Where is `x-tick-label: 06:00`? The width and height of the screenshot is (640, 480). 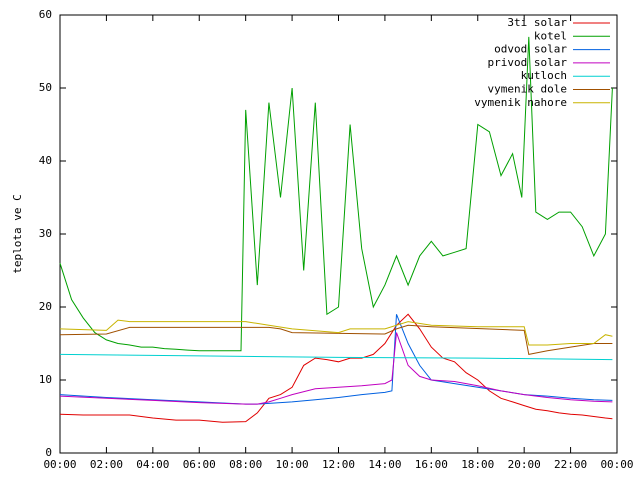 x-tick-label: 06:00 is located at coordinates (199, 464).